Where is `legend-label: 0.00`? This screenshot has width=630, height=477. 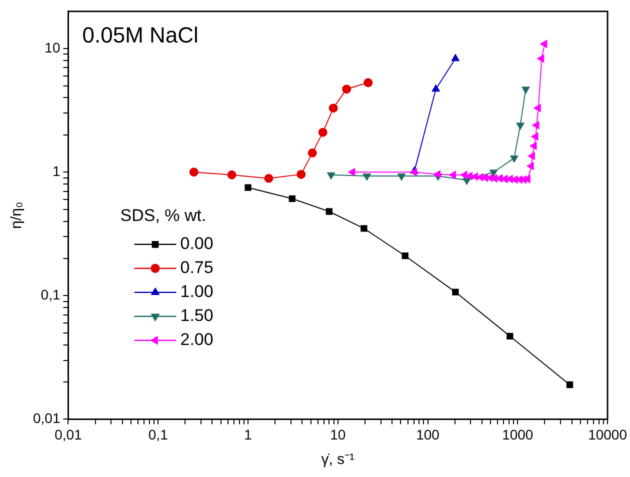
legend-label: 0.00 is located at coordinates (197, 244).